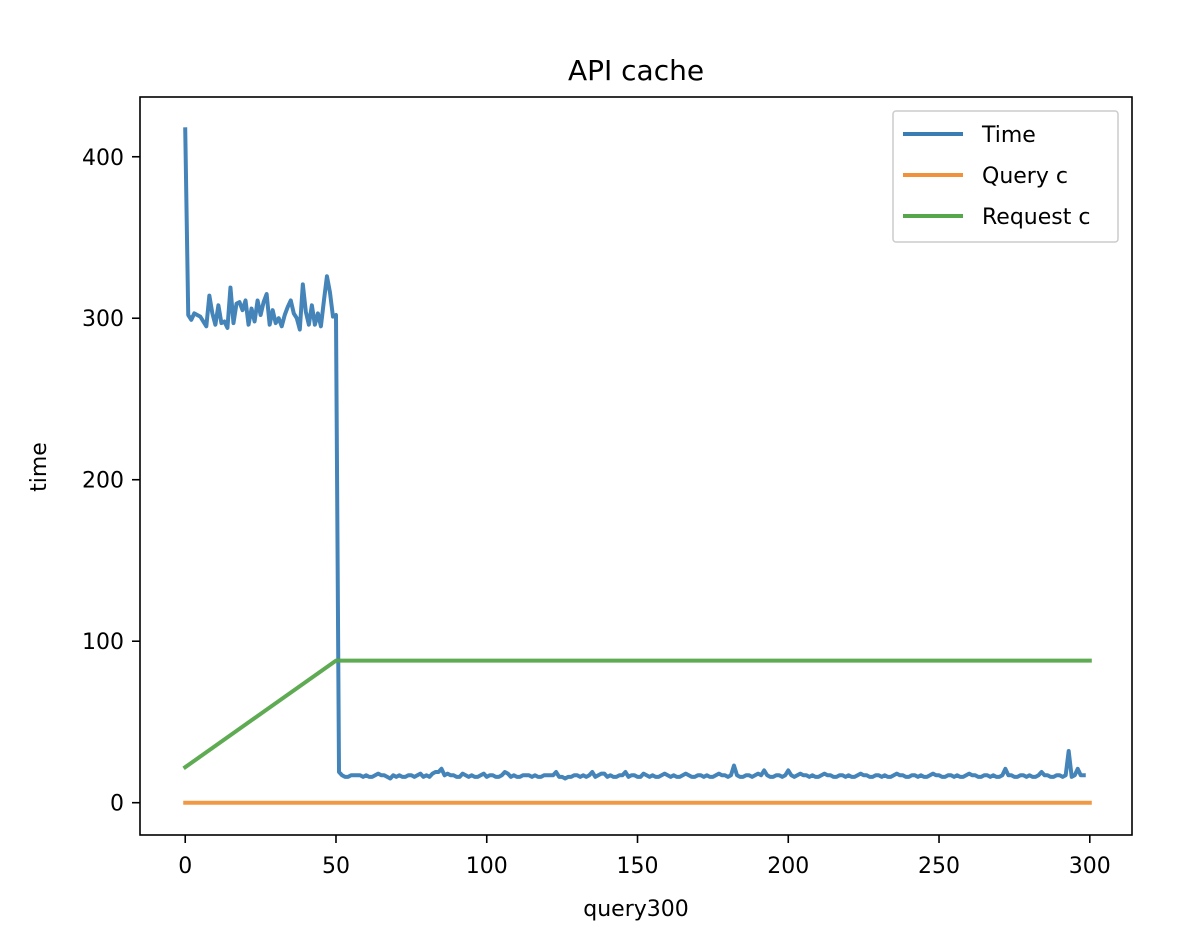 Image resolution: width=1178 pixels, height=936 pixels. What do you see at coordinates (117, 804) in the screenshot?
I see `y-tick-label: 0` at bounding box center [117, 804].